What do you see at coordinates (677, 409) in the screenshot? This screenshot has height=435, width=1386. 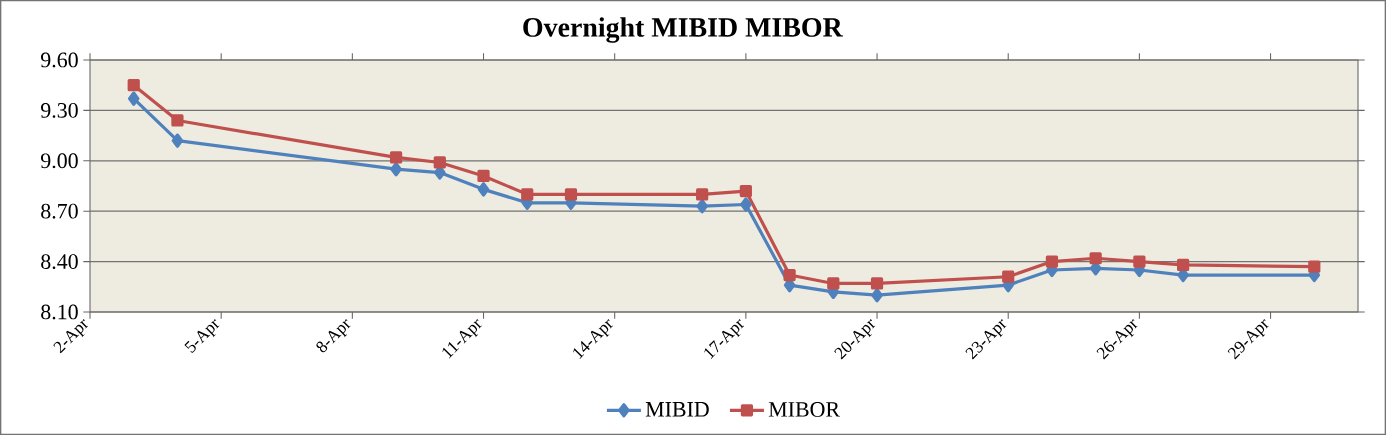 I see `legend-label: MIBID` at bounding box center [677, 409].